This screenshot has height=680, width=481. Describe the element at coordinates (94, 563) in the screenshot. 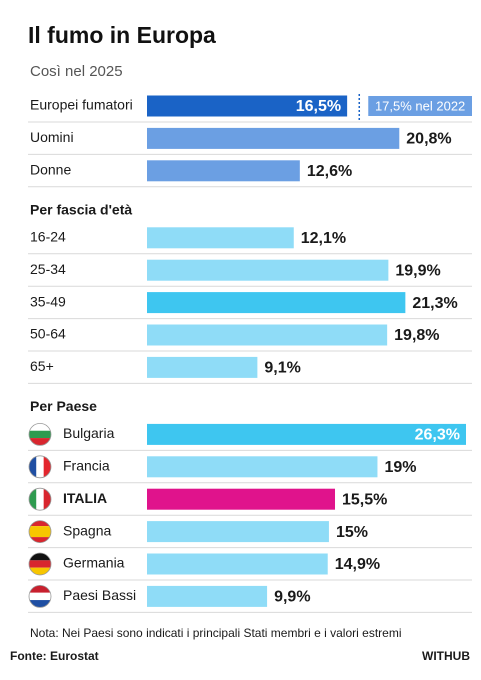

I see `category-label: Germania` at that location.